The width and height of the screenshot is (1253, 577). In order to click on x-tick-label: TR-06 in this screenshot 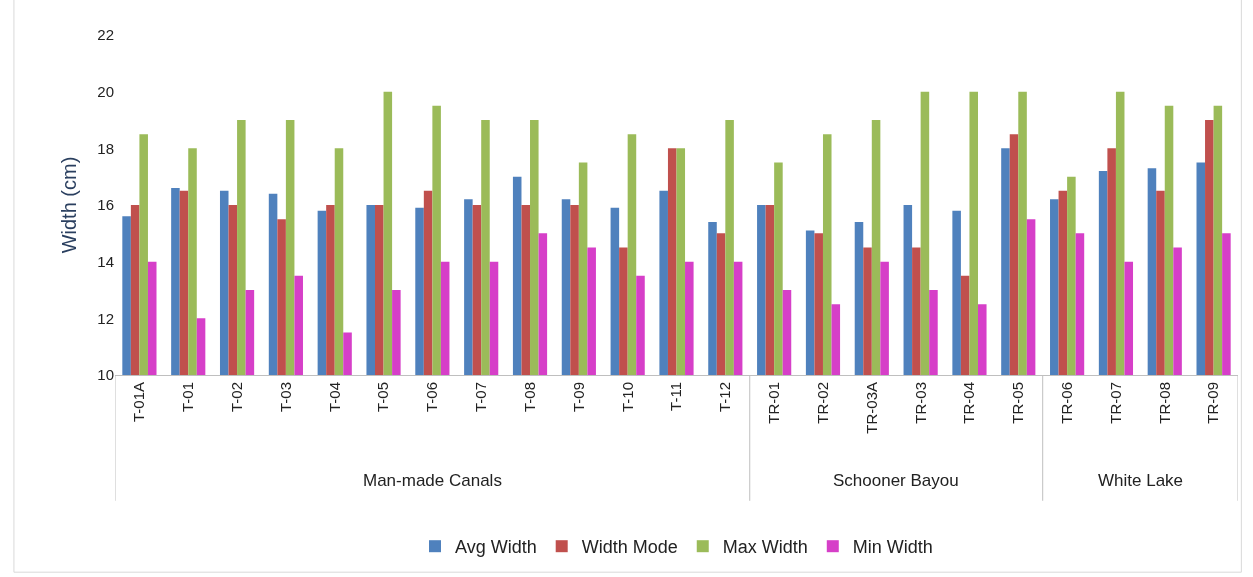, I will do `click(1066, 403)`.